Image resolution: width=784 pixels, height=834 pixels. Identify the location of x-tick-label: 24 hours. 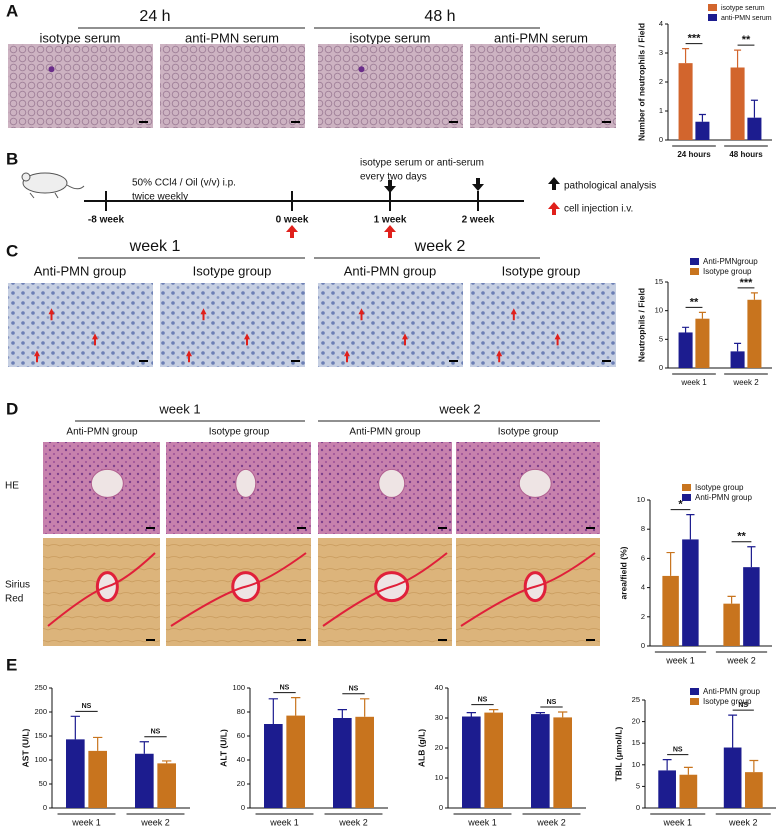
(694, 154).